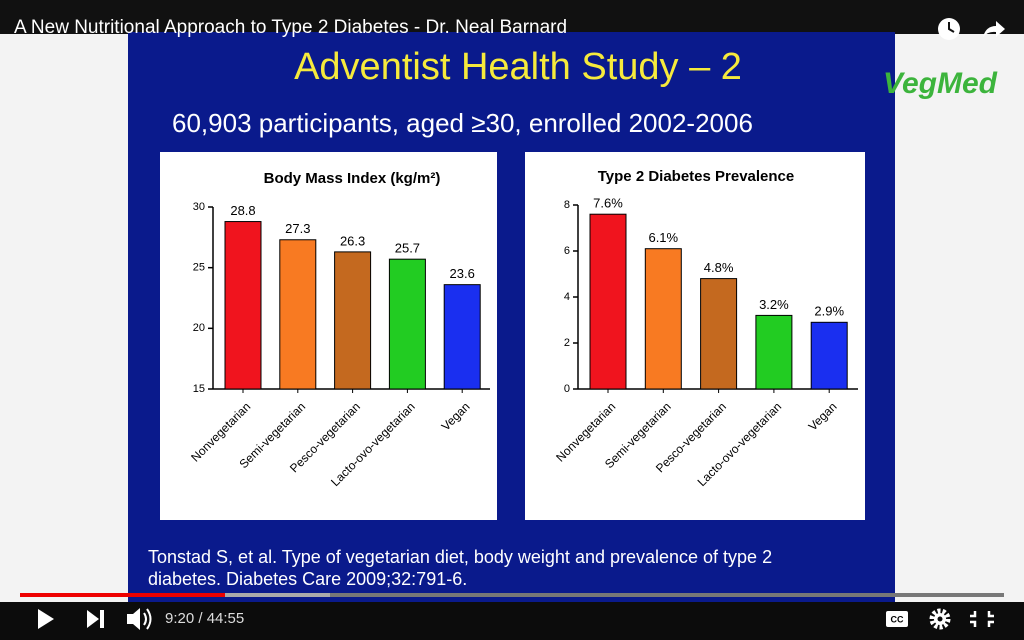  Describe the element at coordinates (46, 619) in the screenshot. I see `play-button` at that location.